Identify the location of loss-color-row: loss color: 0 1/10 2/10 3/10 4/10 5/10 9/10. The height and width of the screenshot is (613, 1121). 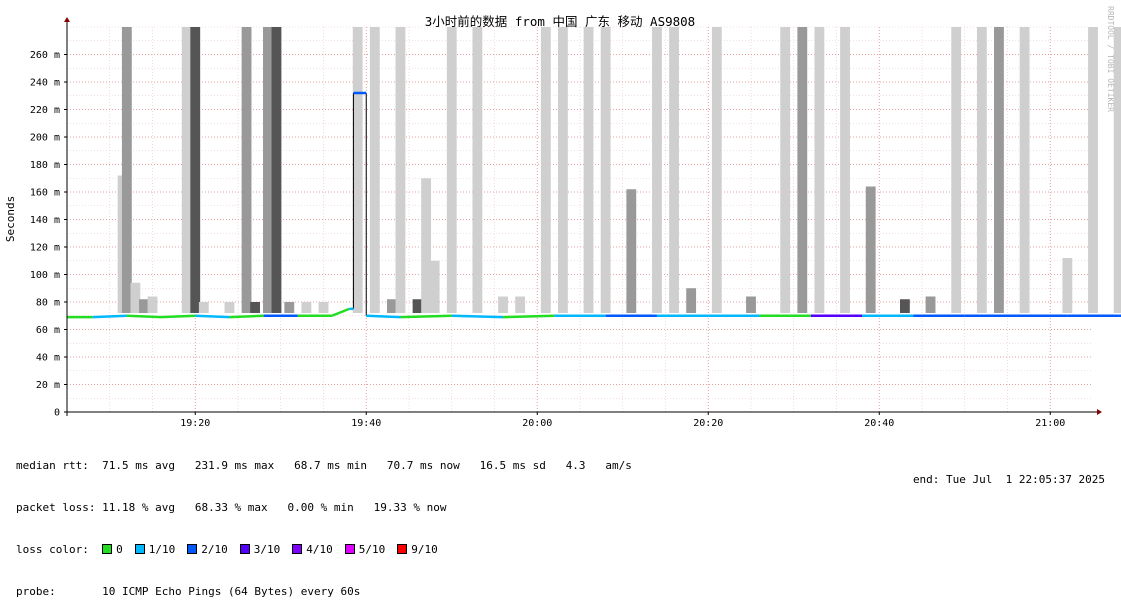
(324, 550).